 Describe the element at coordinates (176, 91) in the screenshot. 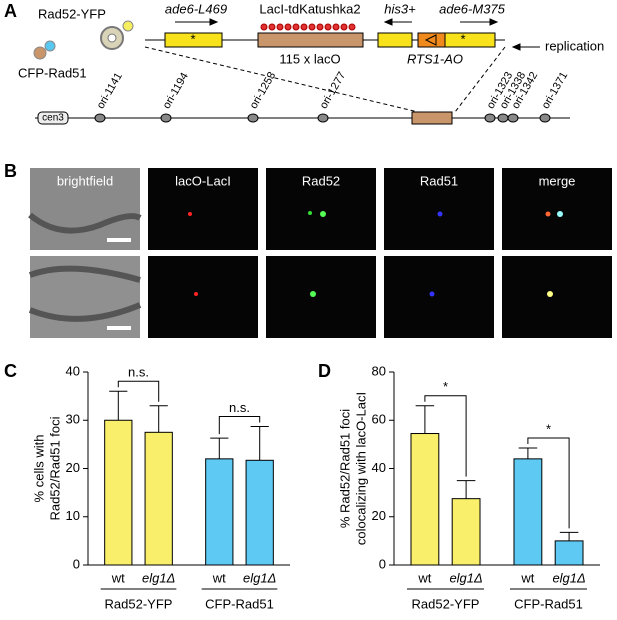

I see `origin-label: ori-1194` at that location.